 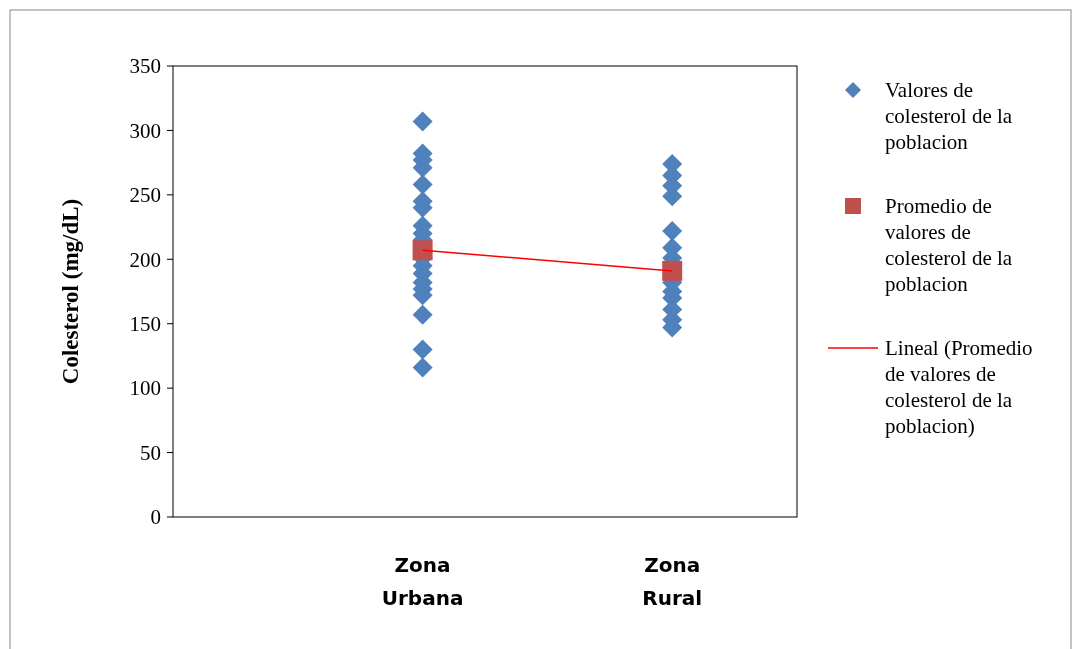 I want to click on y-axis-title: Colesterol (mg/dL), so click(x=70, y=291).